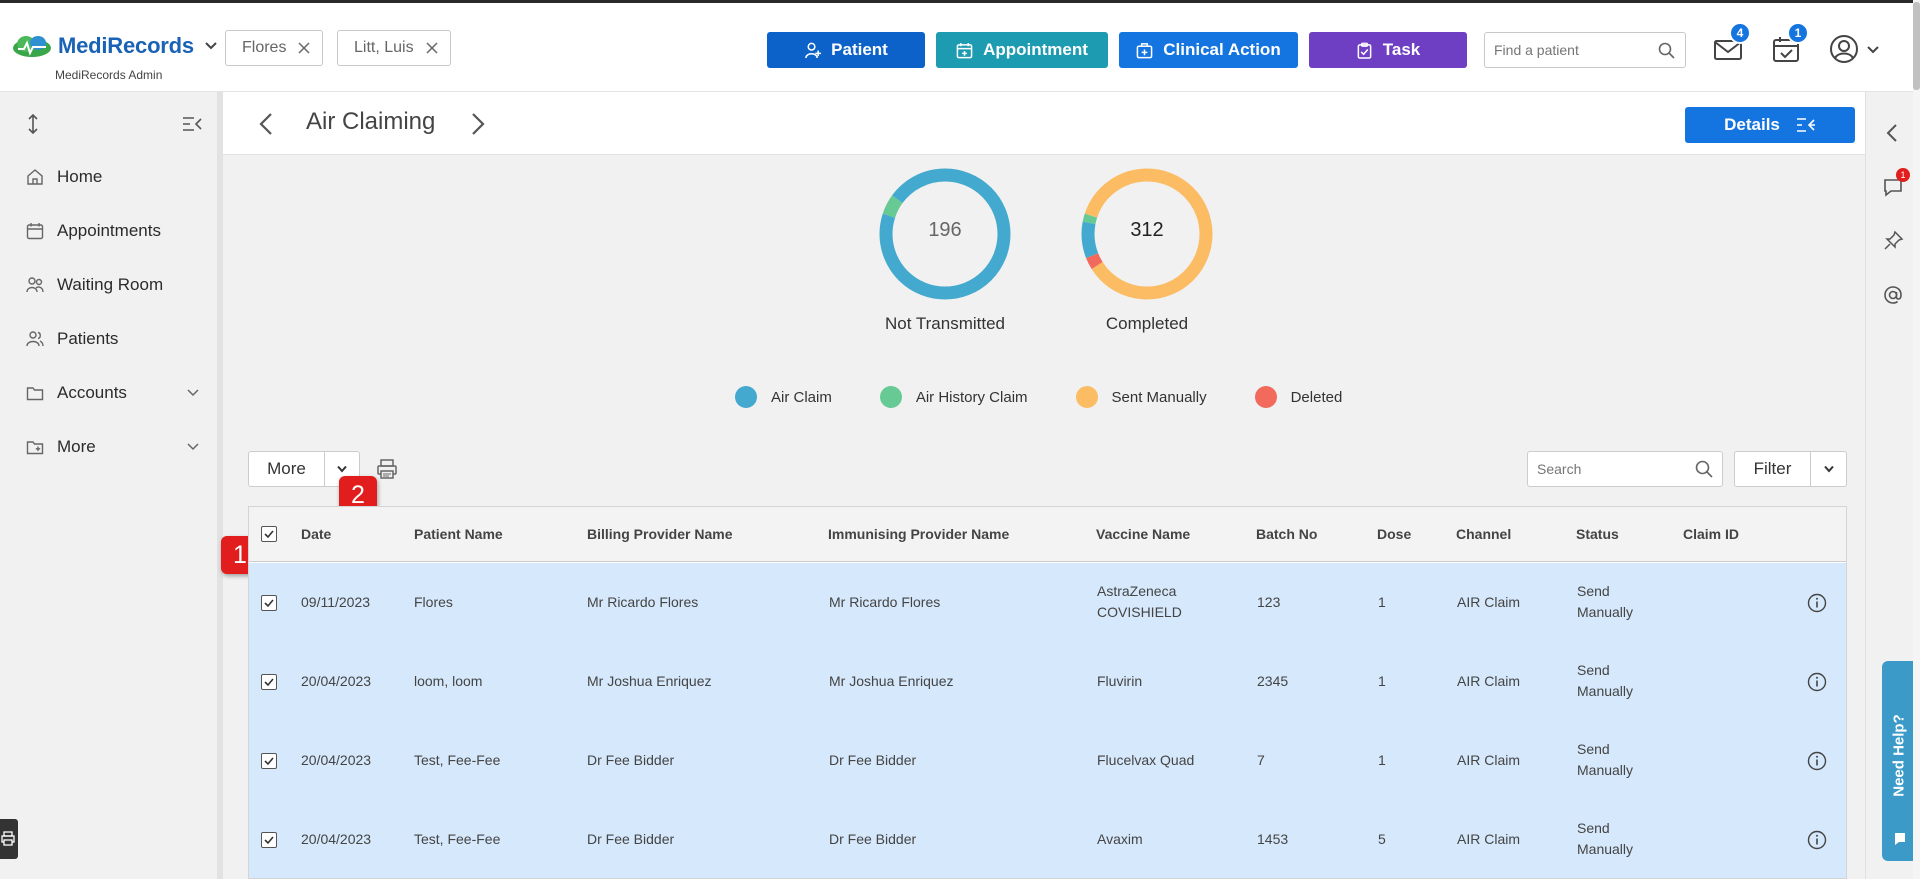 The width and height of the screenshot is (1920, 879). Describe the element at coordinates (1916, 439) in the screenshot. I see `page-scrollbar` at that location.